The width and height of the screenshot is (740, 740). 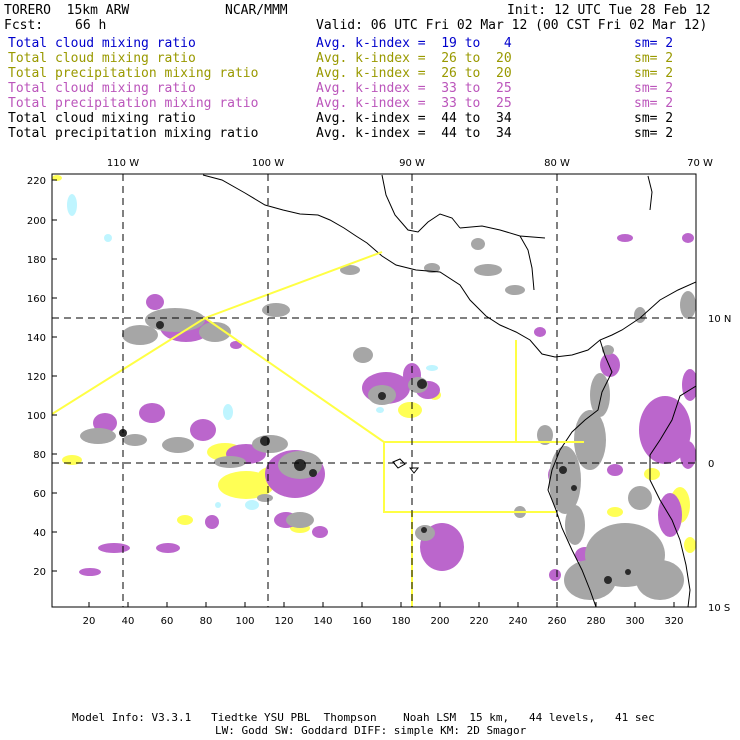 I want to click on x-tick-label: 280, so click(x=595, y=621).